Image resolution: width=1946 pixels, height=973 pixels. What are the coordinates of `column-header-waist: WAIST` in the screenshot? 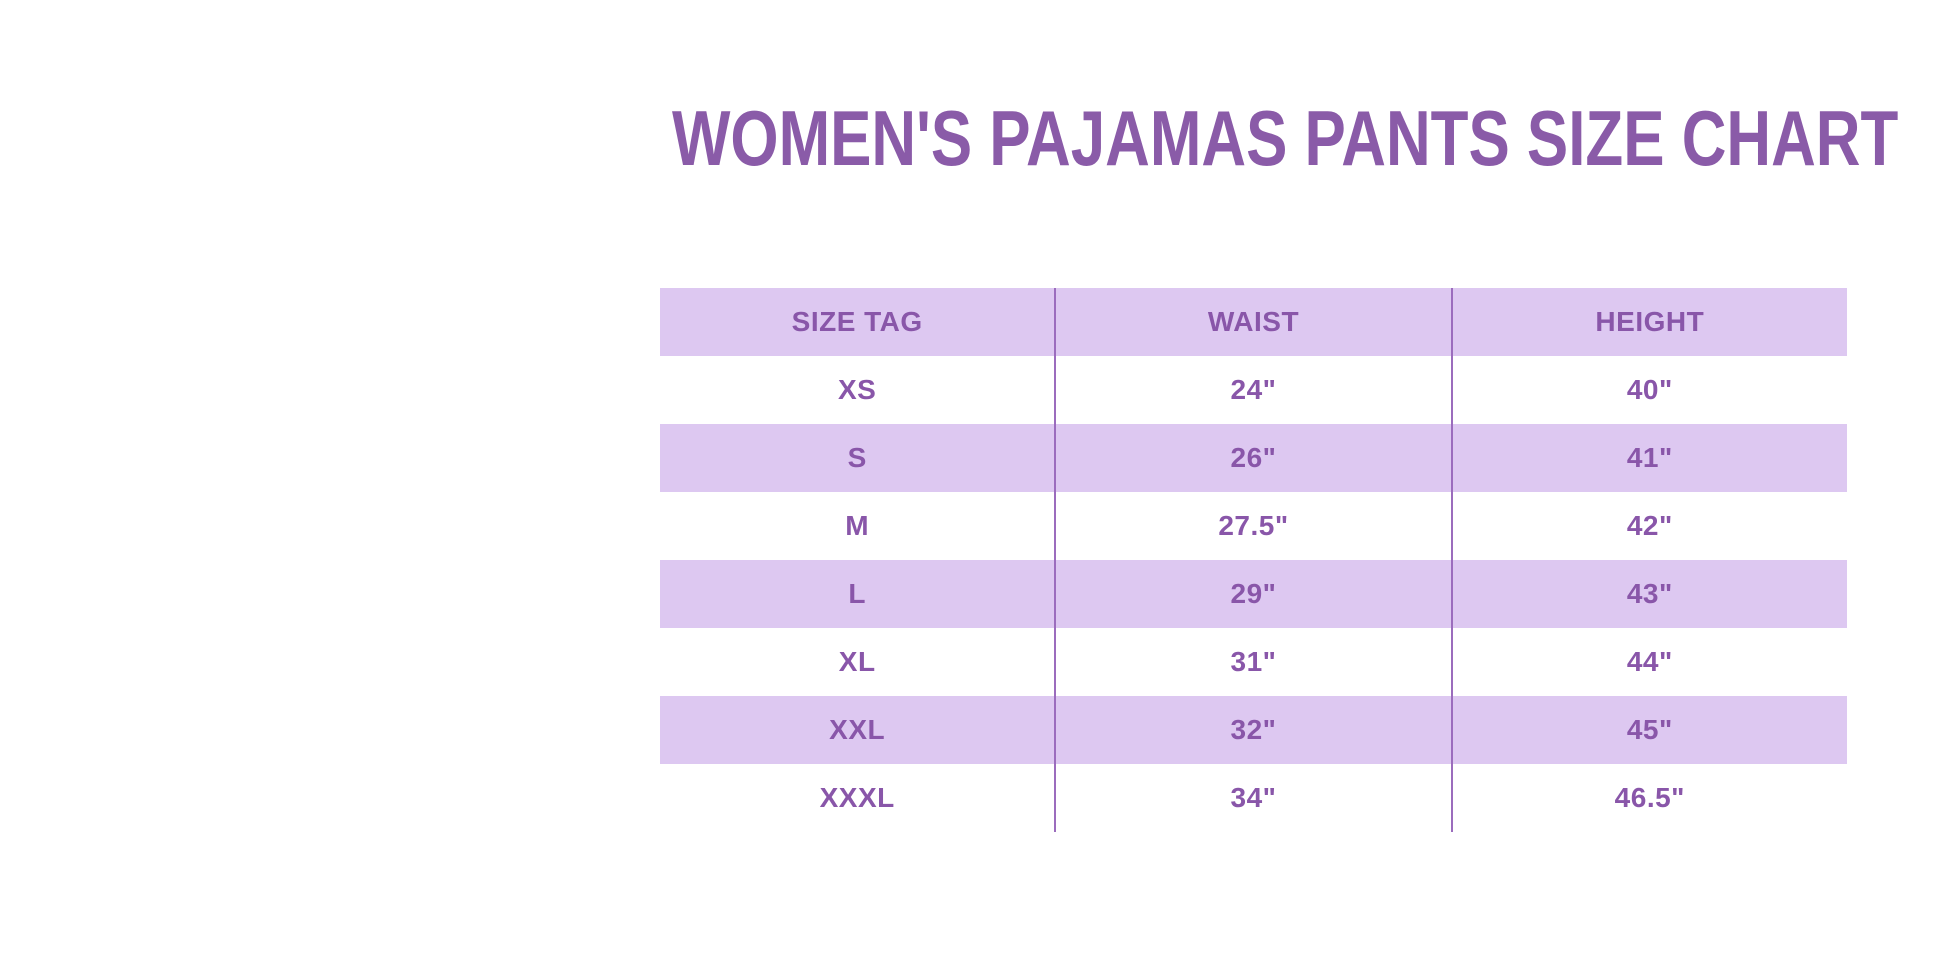 It's located at (1252, 322).